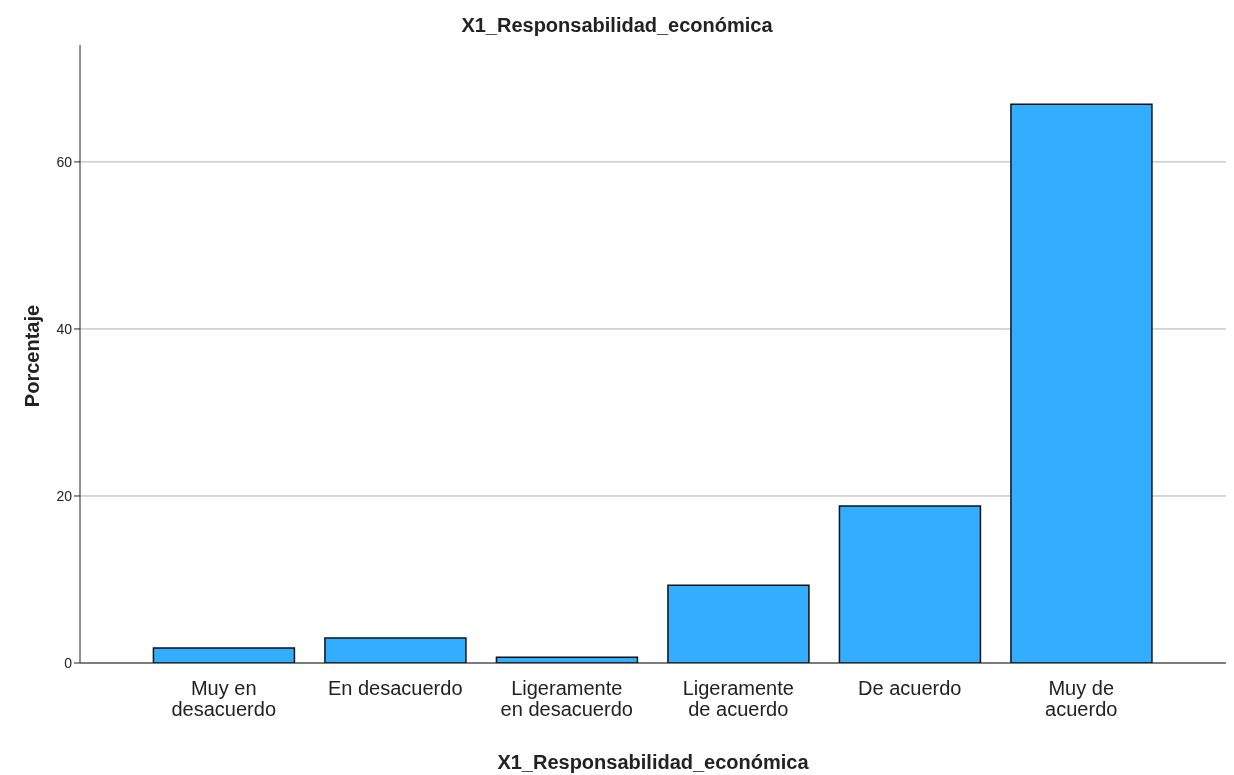  What do you see at coordinates (617, 25) in the screenshot?
I see `chart-title: X1_Responsabilidad_económica` at bounding box center [617, 25].